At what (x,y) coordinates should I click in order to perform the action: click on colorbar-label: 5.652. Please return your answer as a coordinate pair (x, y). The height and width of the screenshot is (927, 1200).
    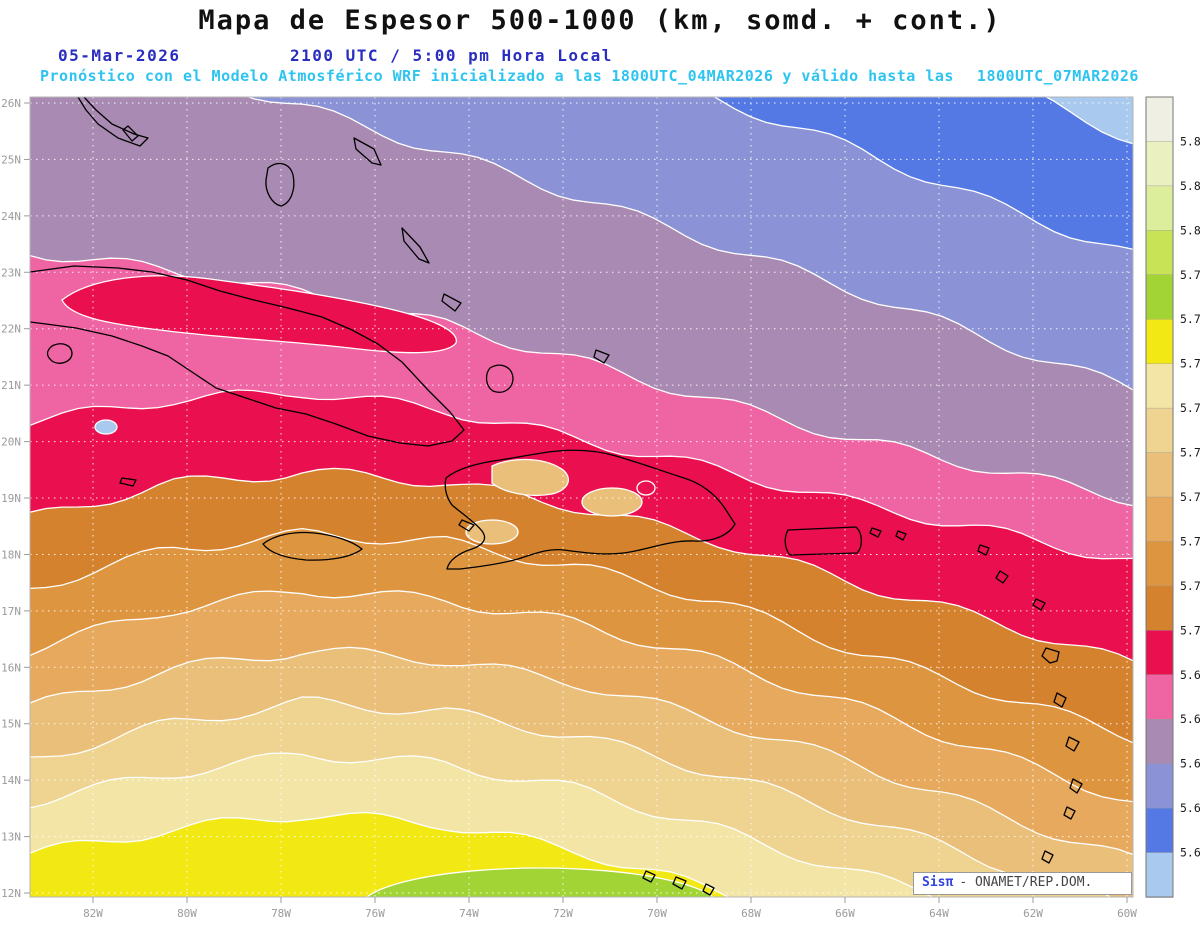
    Looking at the image, I should click on (1190, 808).